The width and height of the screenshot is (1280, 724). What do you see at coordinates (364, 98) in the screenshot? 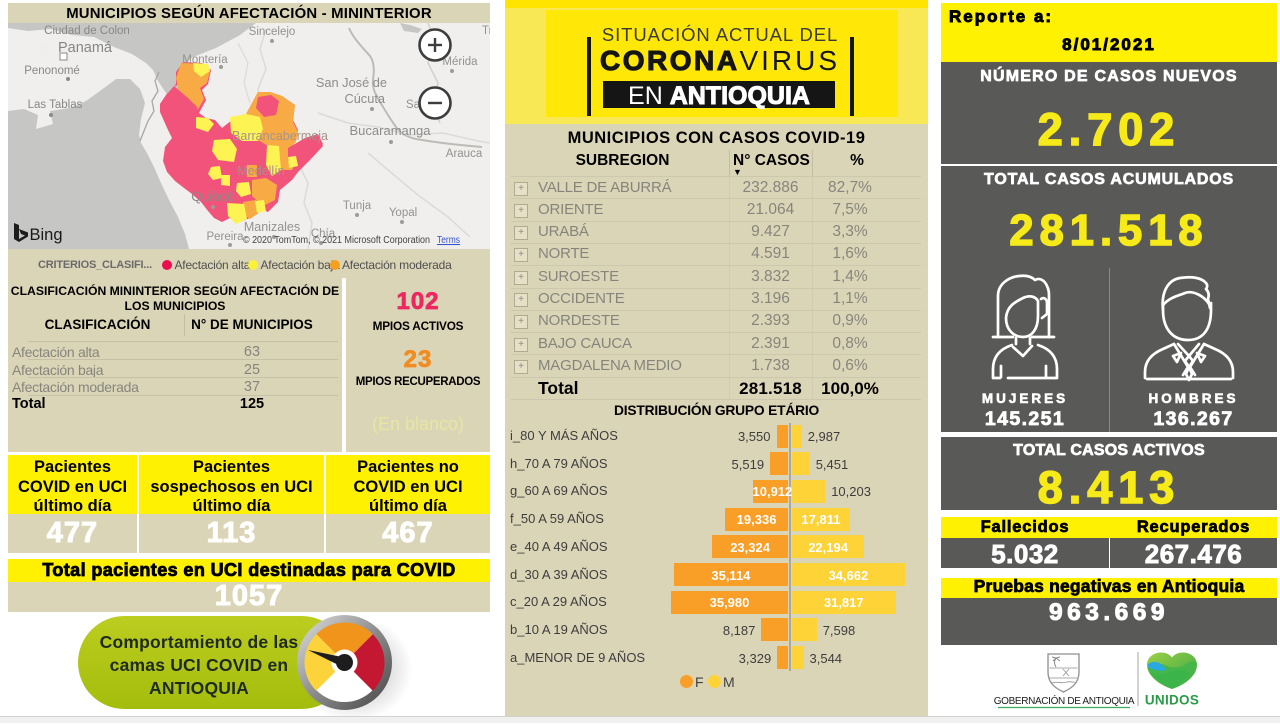
I see `svg-text: Cúcuta` at bounding box center [364, 98].